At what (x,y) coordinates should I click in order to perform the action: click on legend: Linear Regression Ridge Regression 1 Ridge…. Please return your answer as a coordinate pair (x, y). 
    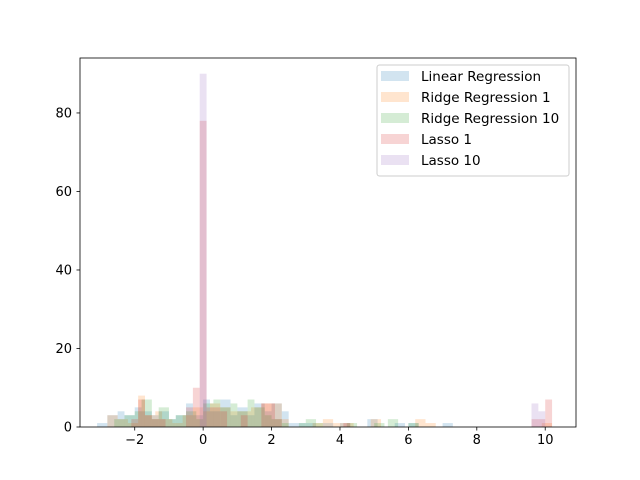
    Looking at the image, I should click on (473, 120).